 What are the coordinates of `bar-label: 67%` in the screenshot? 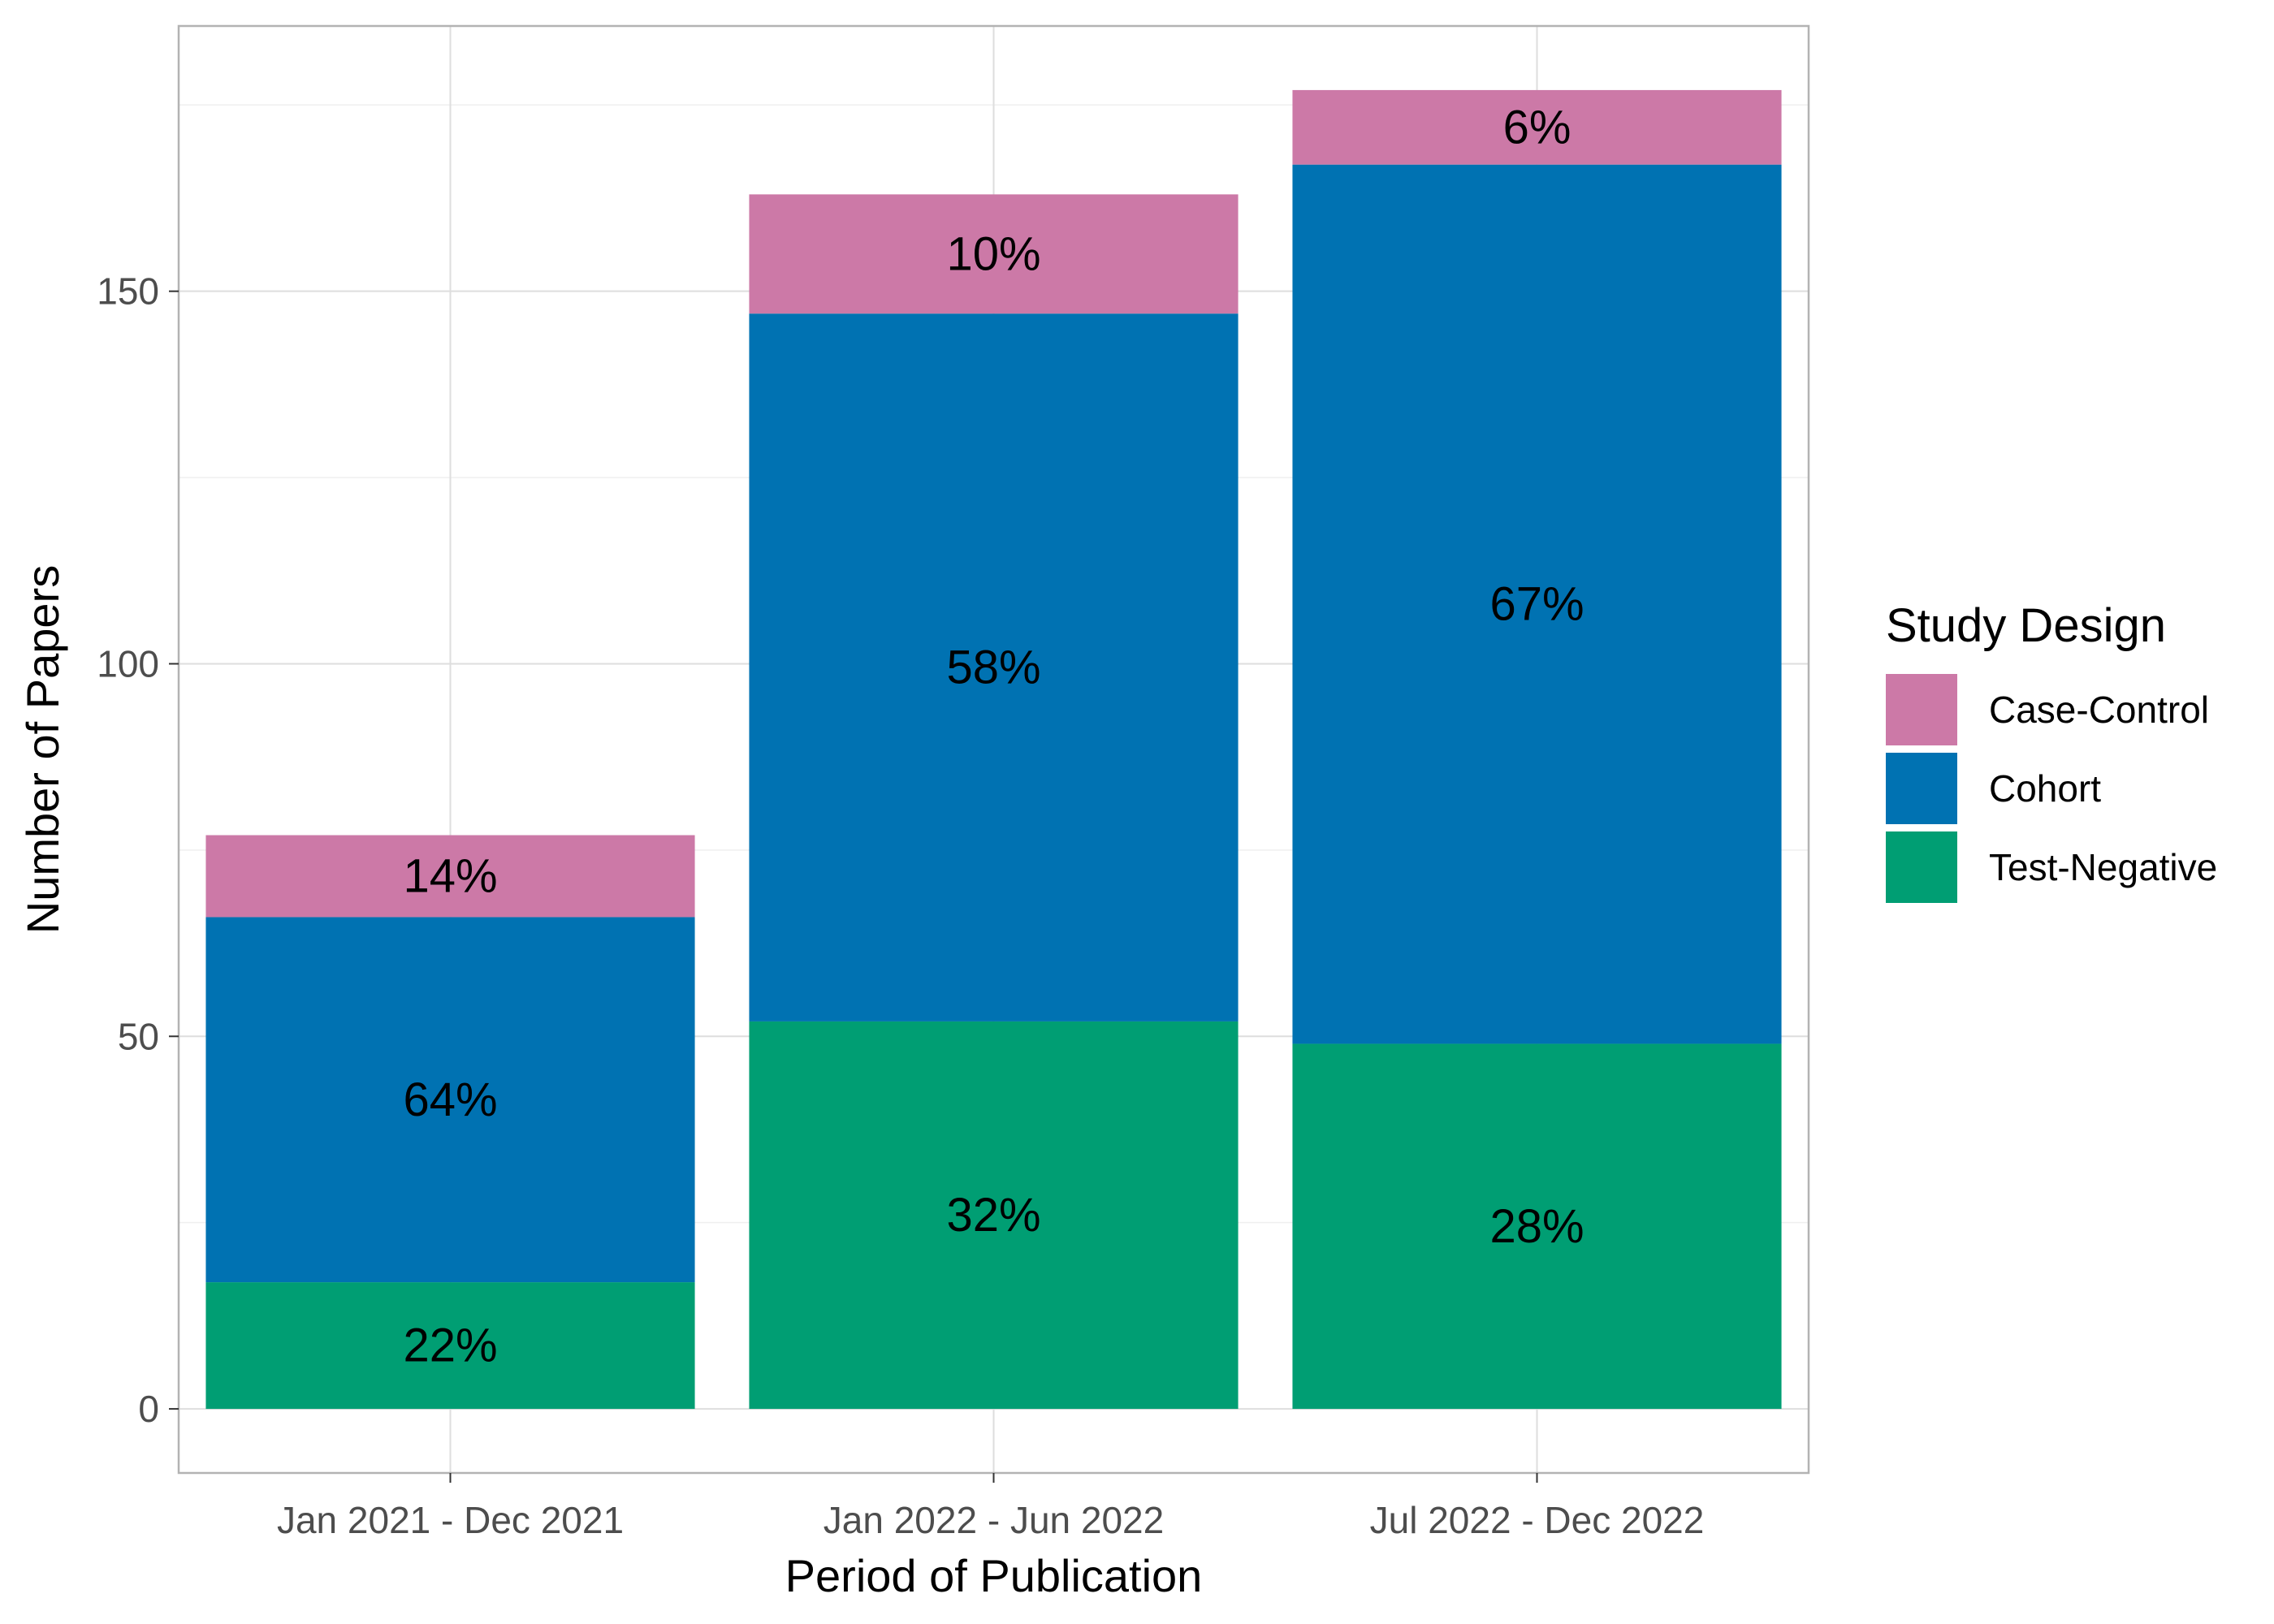 It's located at (1536, 604).